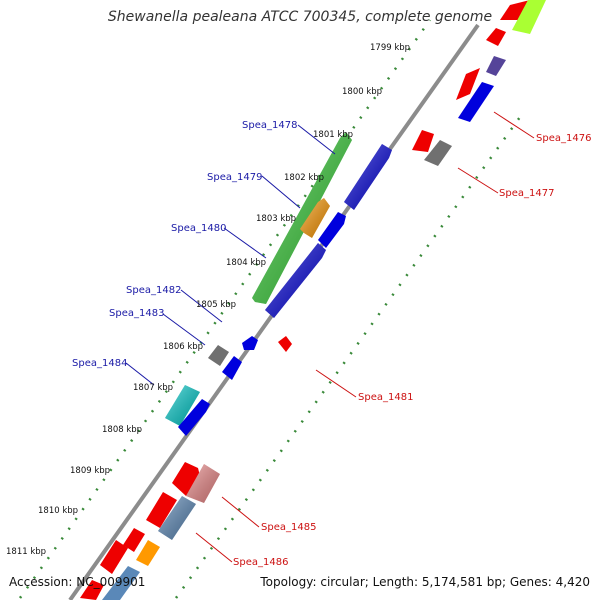 This screenshot has width=600, height=600. What do you see at coordinates (295, 280) in the screenshot?
I see `gene-blue-reverse-3-shade` at bounding box center [295, 280].